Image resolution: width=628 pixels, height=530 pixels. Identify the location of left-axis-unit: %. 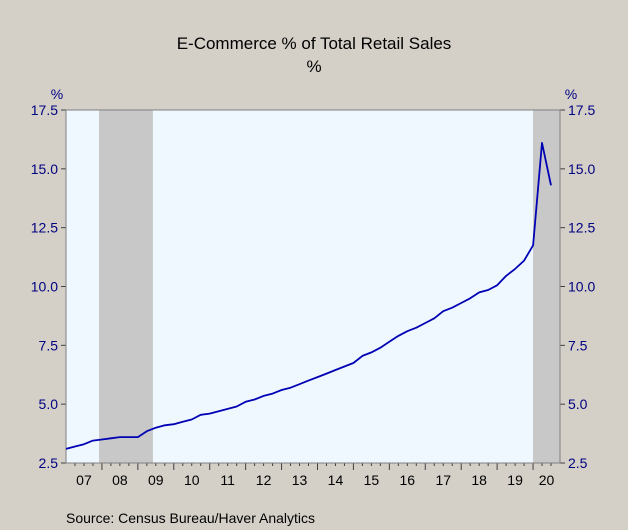
(57, 94).